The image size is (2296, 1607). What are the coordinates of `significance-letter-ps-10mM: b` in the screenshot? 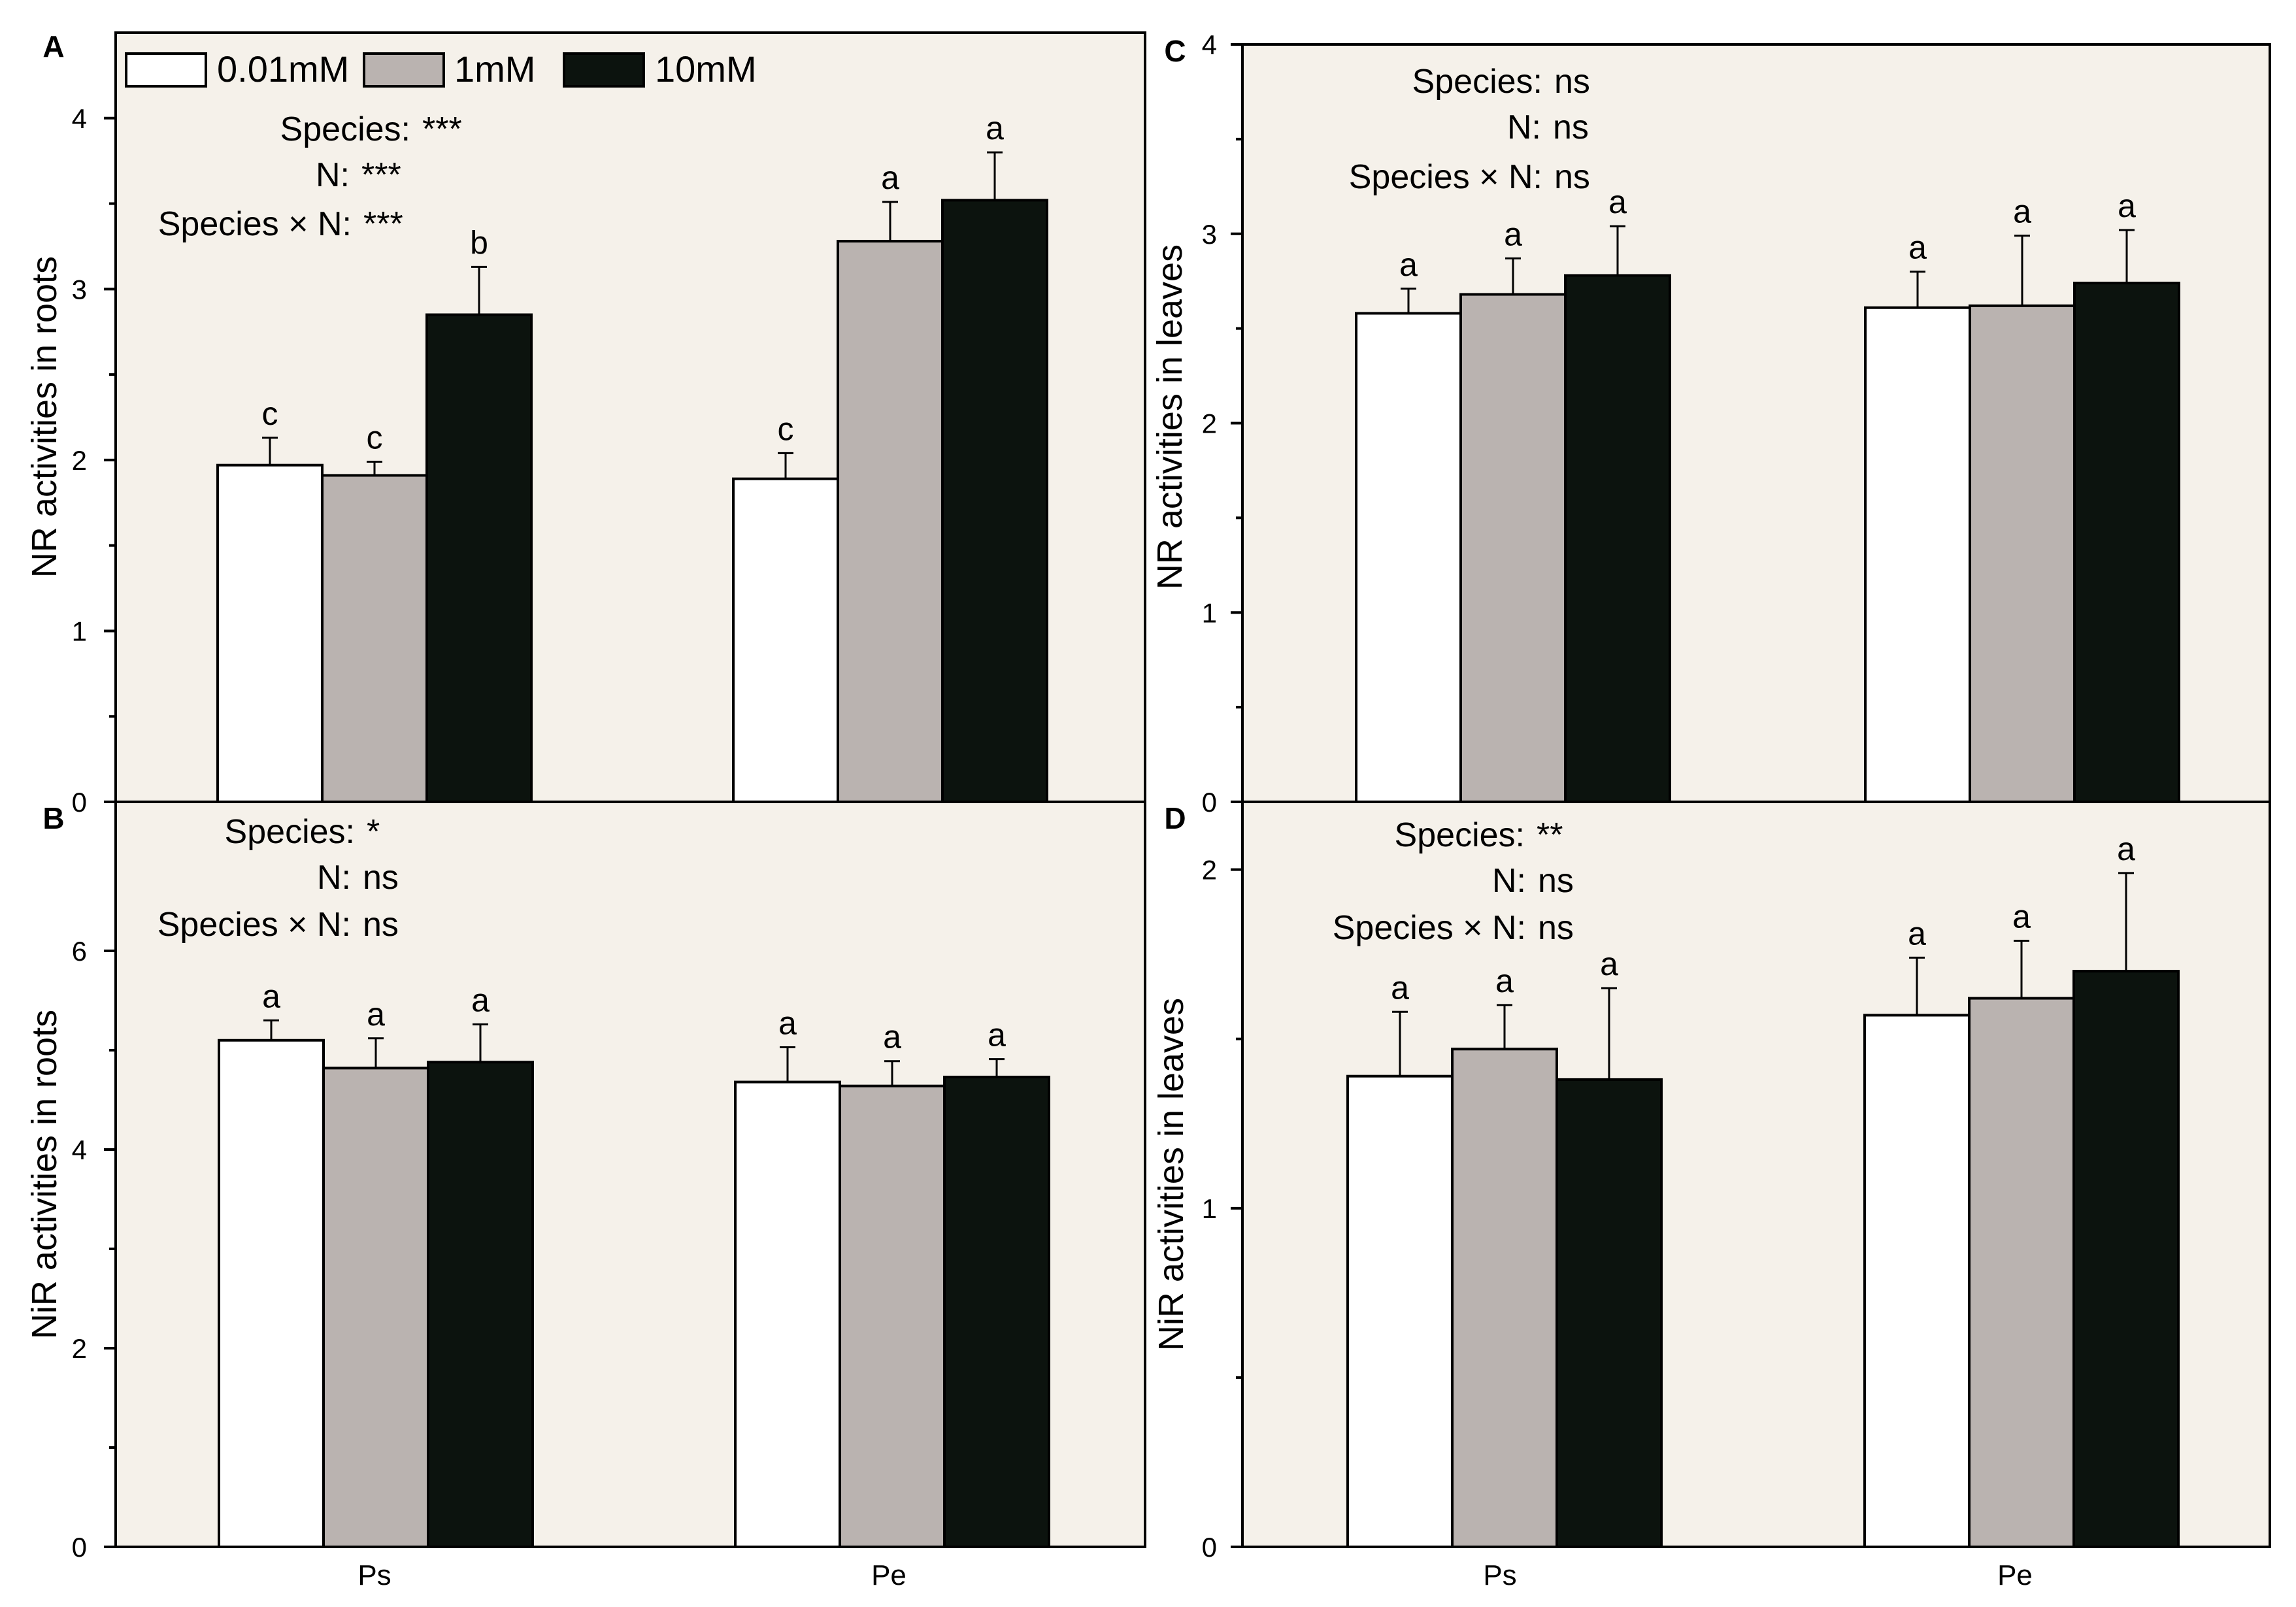 It's located at (479, 242).